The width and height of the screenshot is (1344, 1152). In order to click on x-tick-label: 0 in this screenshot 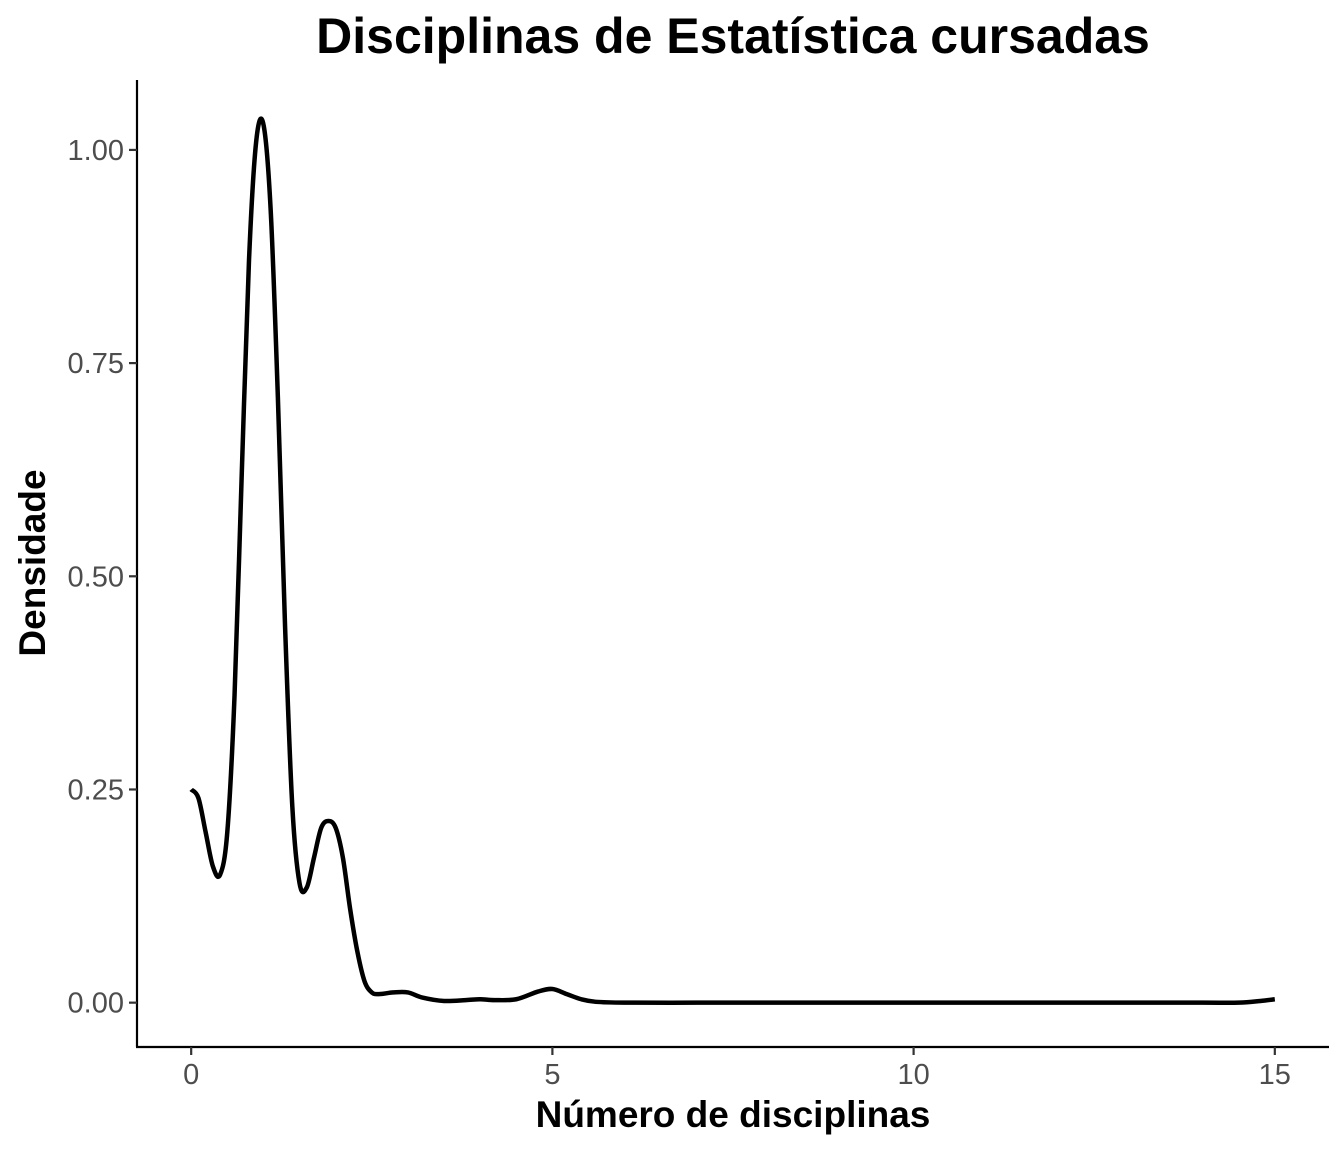, I will do `click(191, 1075)`.